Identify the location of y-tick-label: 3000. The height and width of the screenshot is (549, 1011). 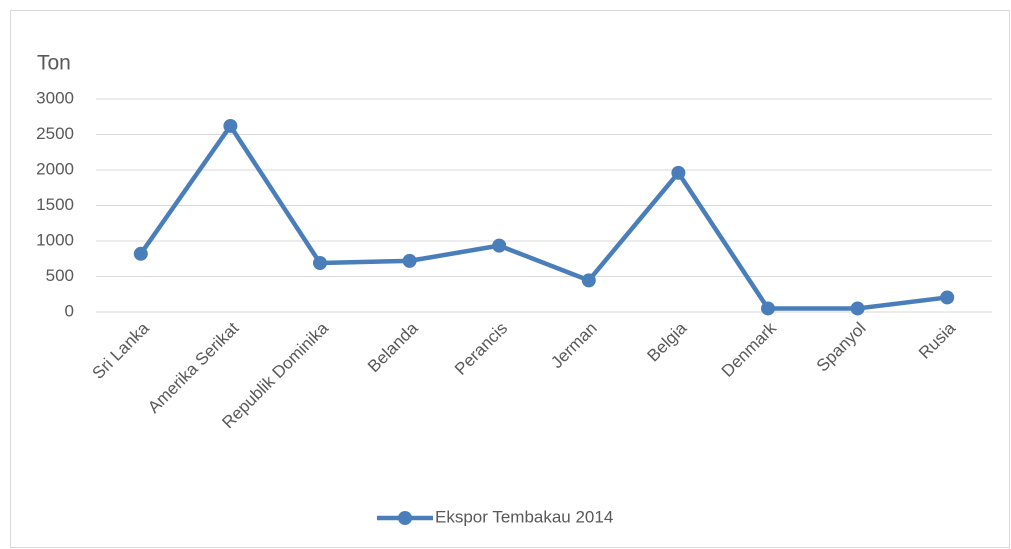
(55, 97).